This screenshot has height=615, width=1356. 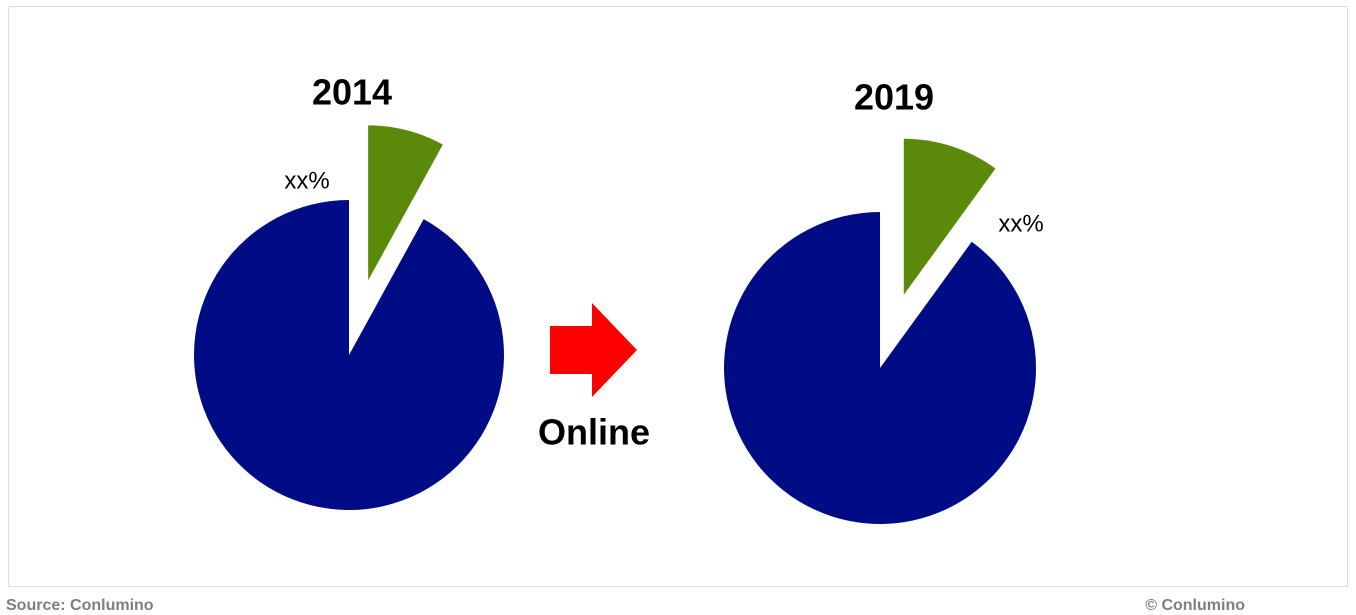 I want to click on chart-title: 2019, so click(x=894, y=97).